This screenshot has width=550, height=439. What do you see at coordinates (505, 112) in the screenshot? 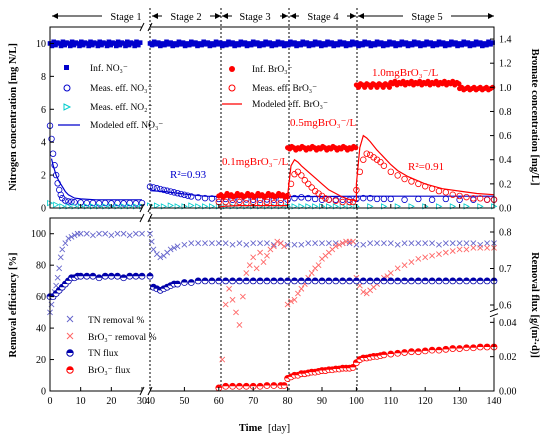
I see `y2-tick-label: 0.8` at bounding box center [505, 112].